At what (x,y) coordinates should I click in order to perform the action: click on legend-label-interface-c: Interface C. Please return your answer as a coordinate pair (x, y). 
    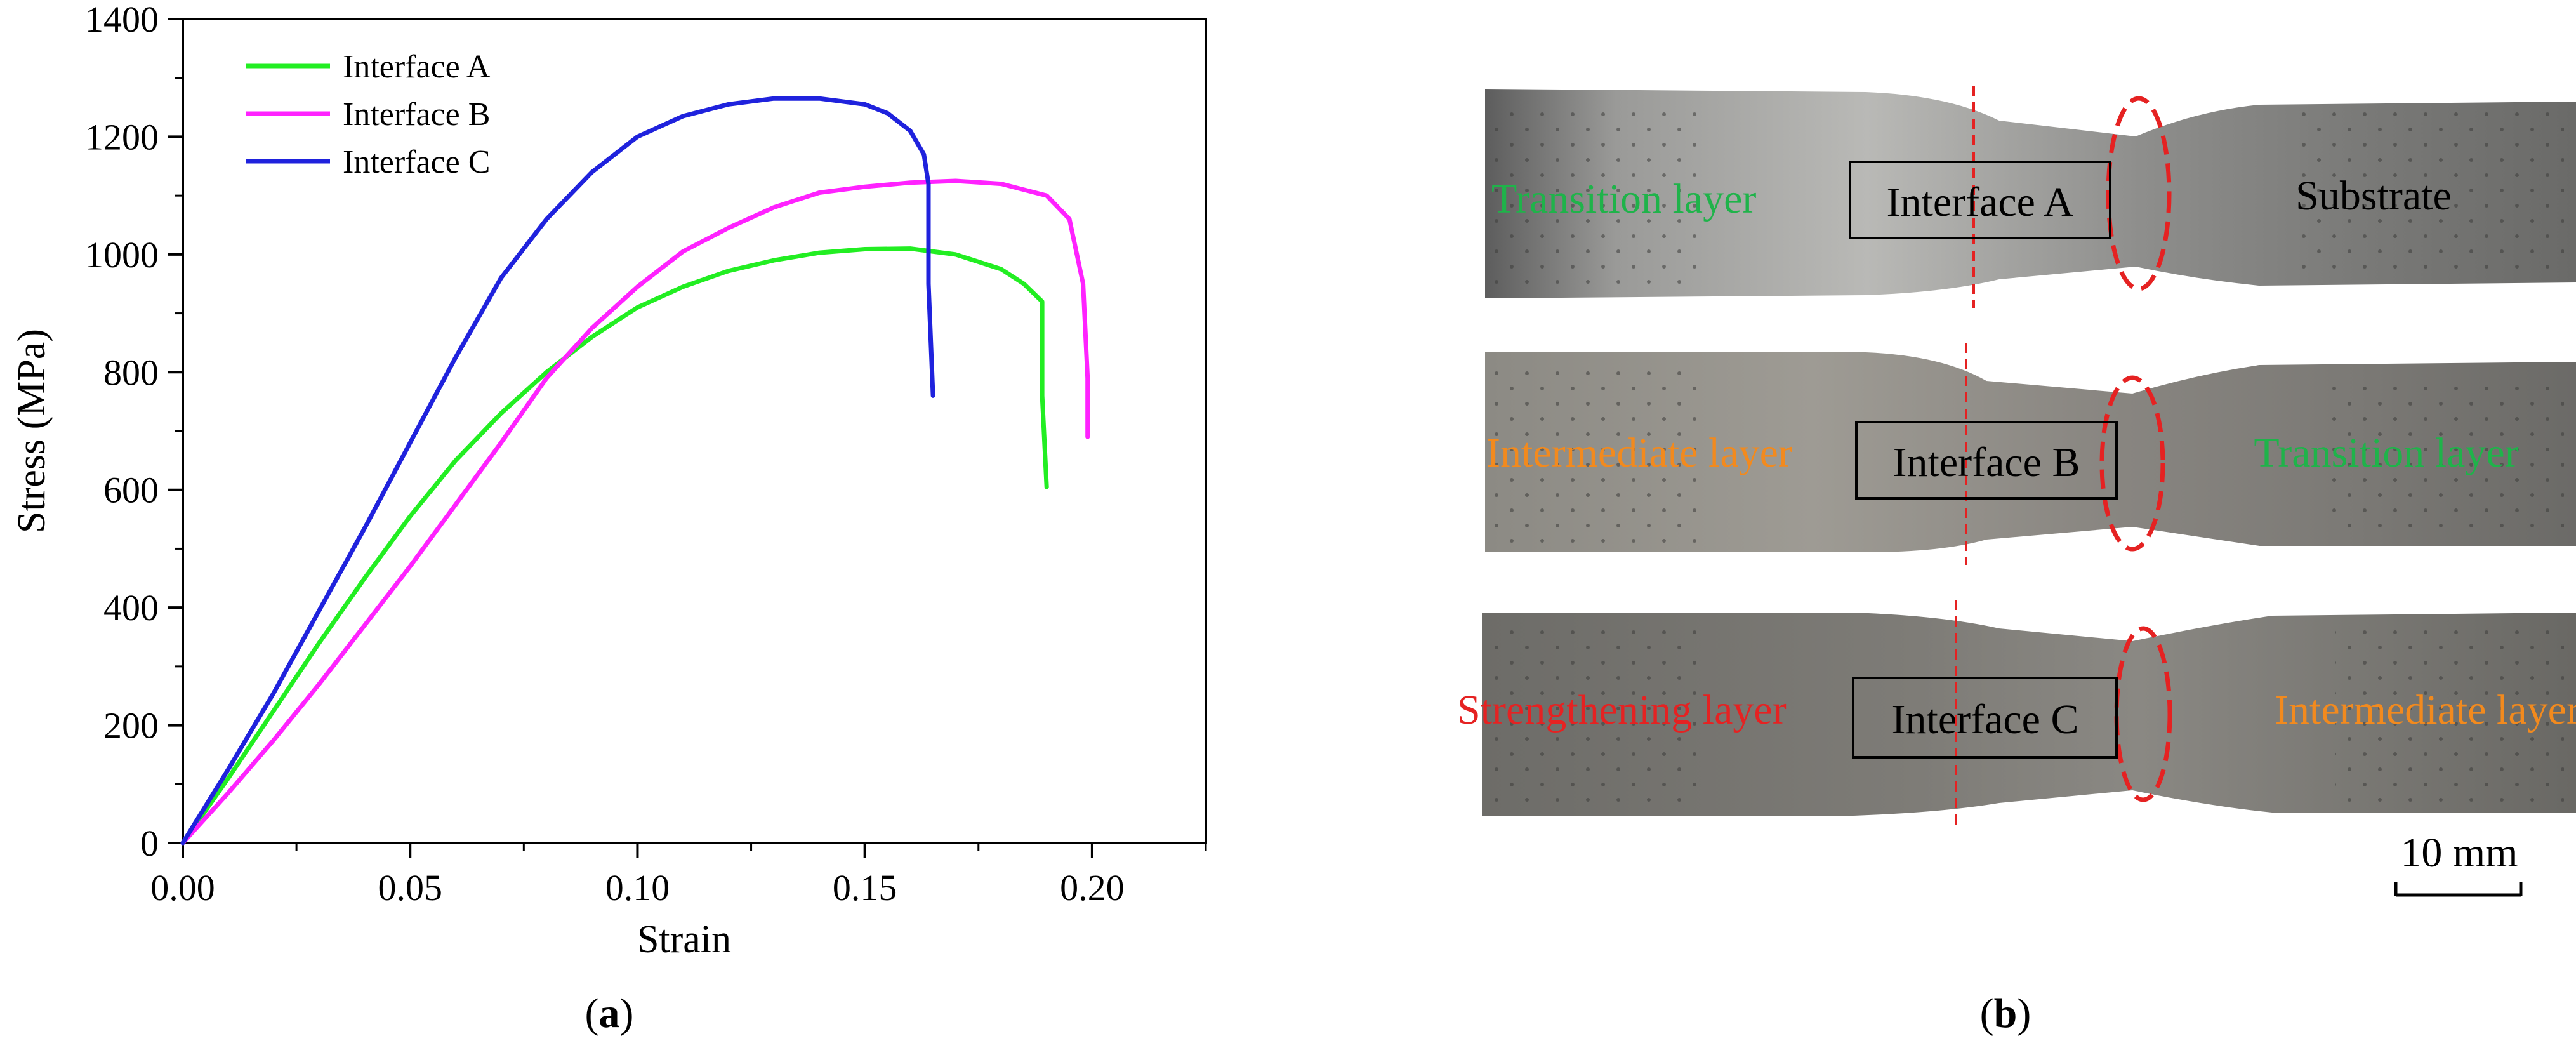
    Looking at the image, I should click on (416, 162).